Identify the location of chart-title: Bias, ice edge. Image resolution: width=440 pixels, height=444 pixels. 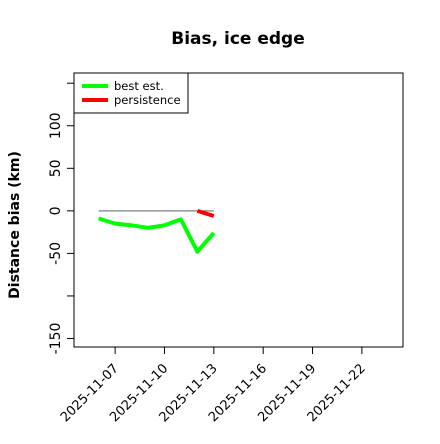
(238, 39).